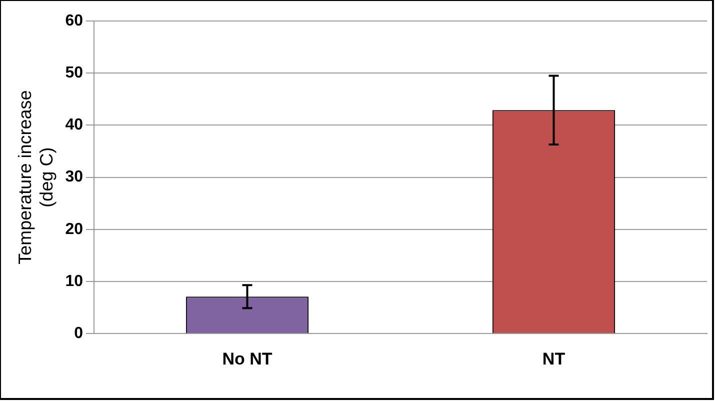 This screenshot has width=715, height=401. Describe the element at coordinates (35, 177) in the screenshot. I see `y-axis-title: Temperature increase (deg C)` at that location.